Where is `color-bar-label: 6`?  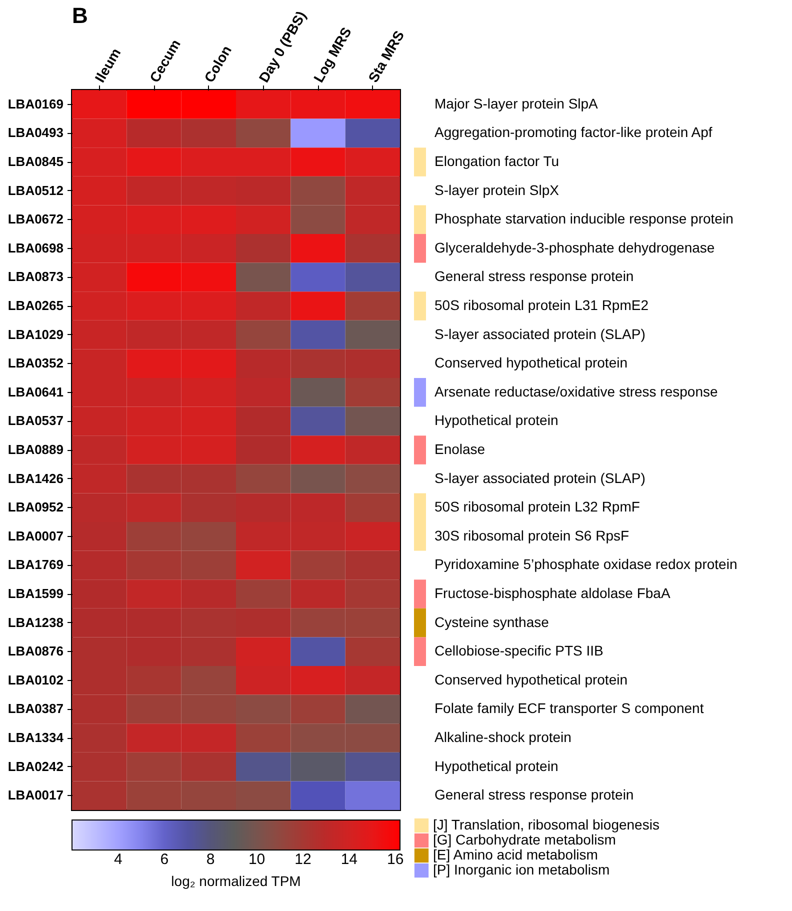
color-bar-label: 6 is located at coordinates (164, 859).